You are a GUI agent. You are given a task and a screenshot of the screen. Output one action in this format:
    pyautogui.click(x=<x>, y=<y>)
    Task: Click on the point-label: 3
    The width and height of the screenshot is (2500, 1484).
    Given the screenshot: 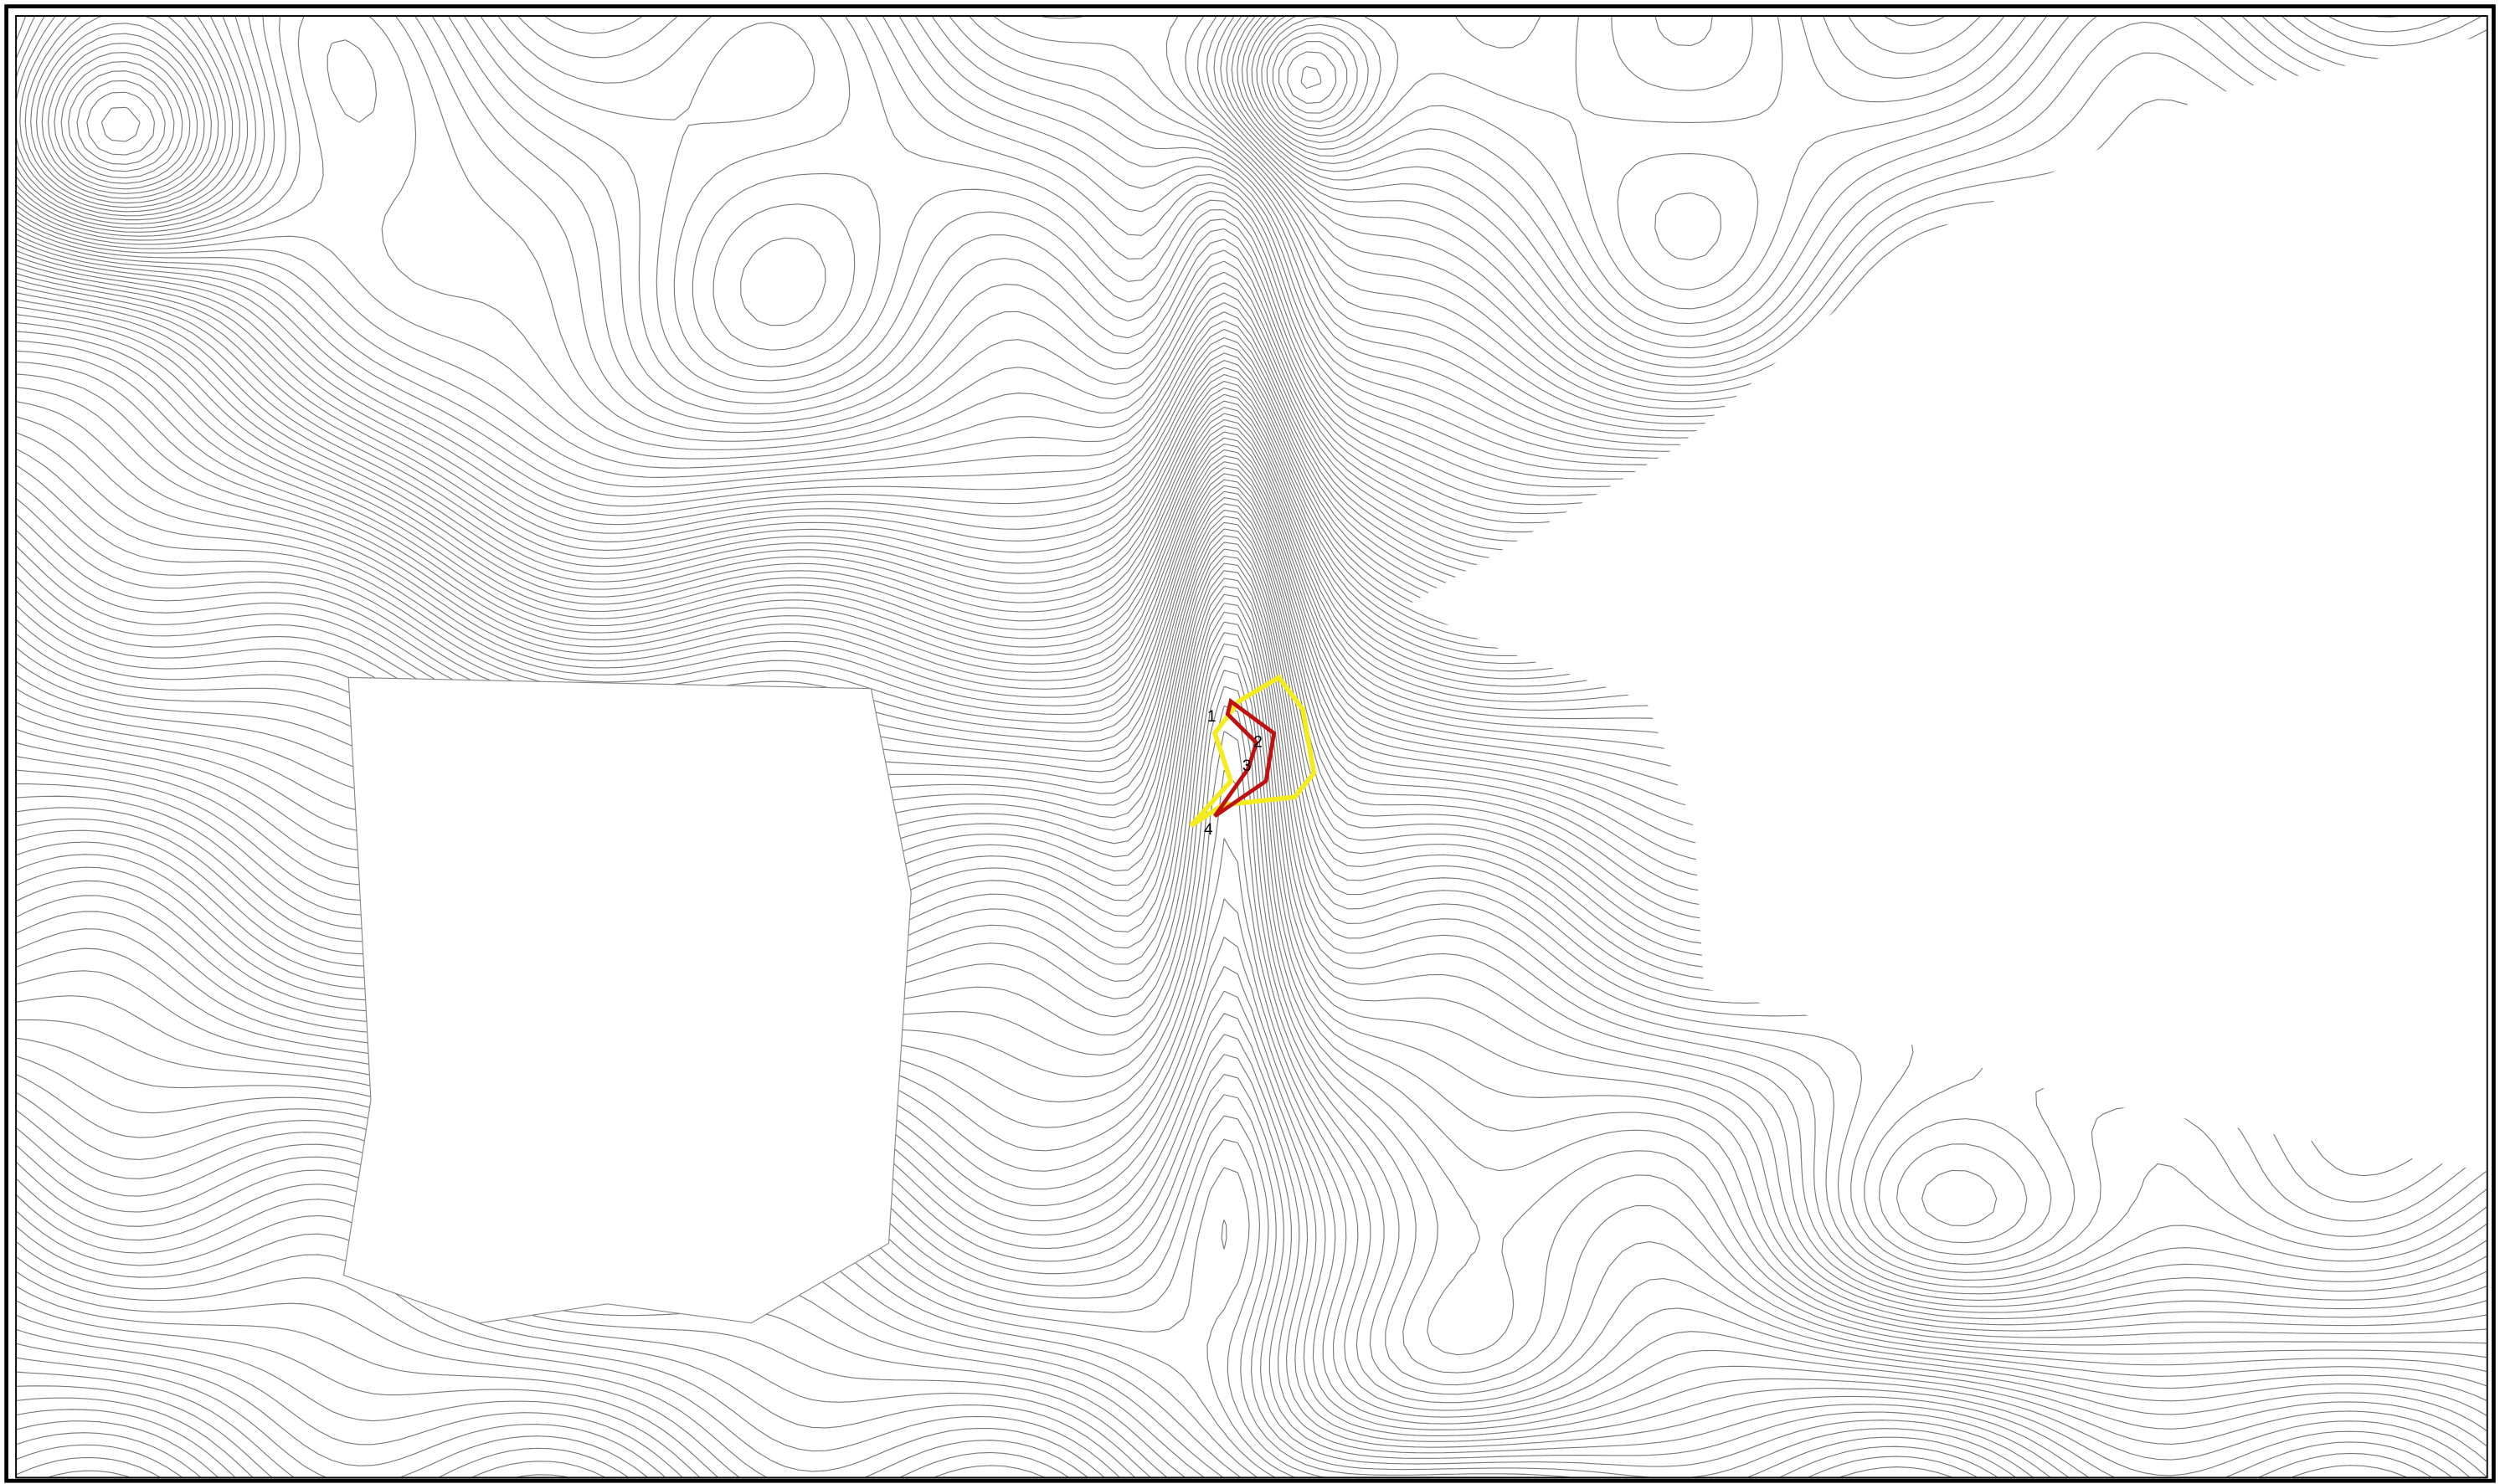 What is the action you would take?
    pyautogui.click(x=1247, y=766)
    